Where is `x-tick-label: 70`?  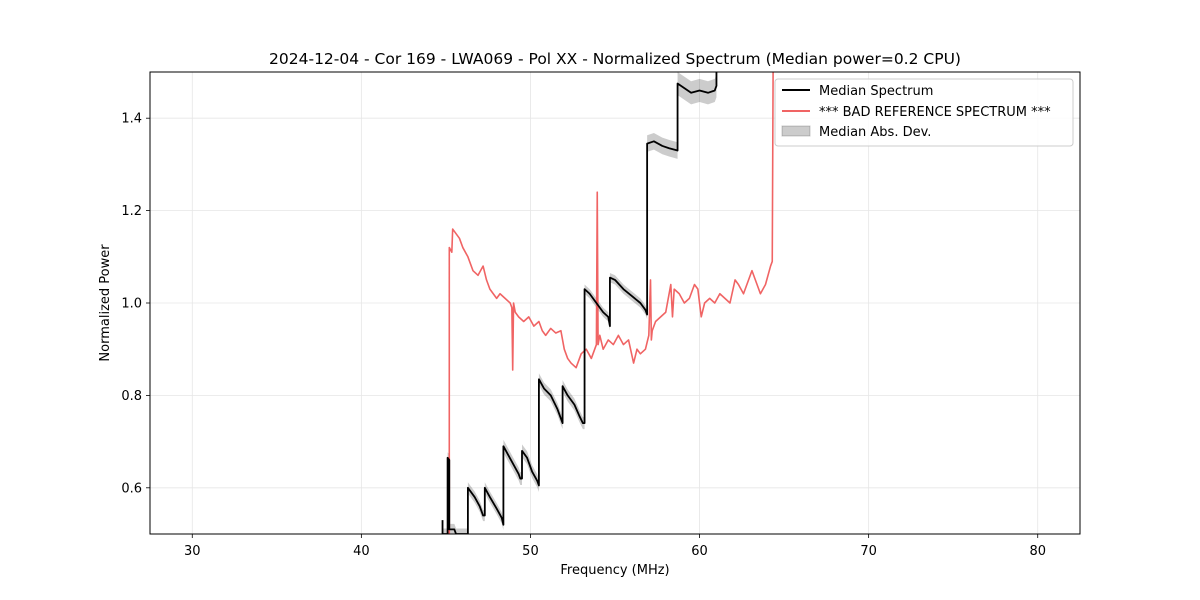
x-tick-label: 70 is located at coordinates (868, 551).